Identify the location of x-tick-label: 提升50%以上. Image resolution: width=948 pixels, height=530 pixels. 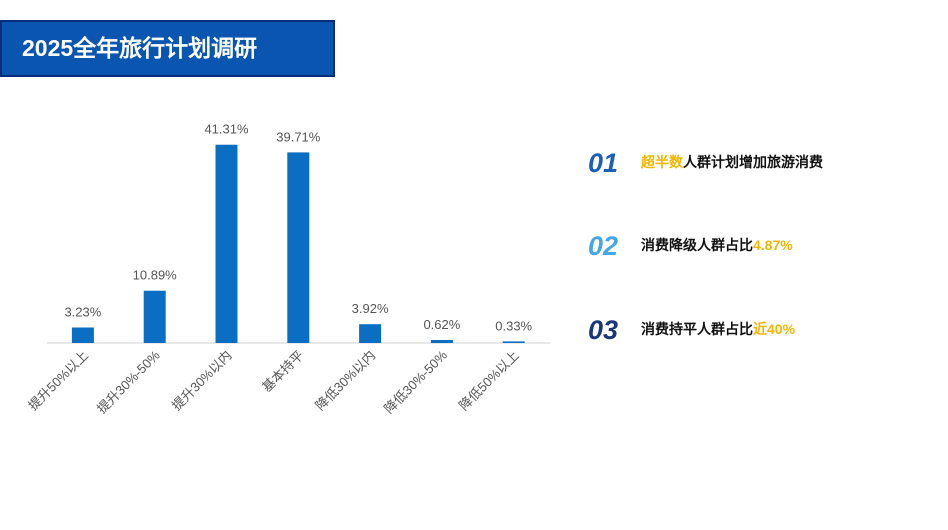
(58, 381).